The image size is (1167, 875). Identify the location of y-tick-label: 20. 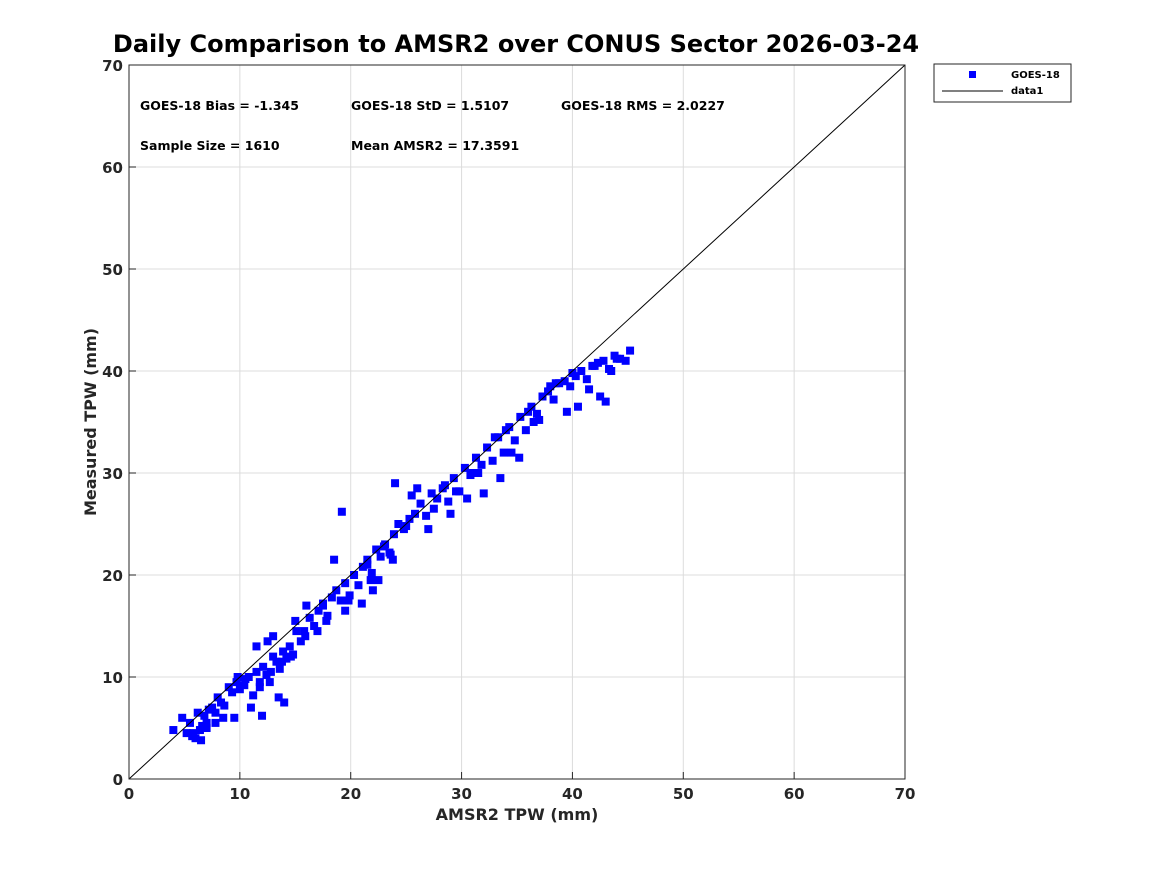
(112, 576).